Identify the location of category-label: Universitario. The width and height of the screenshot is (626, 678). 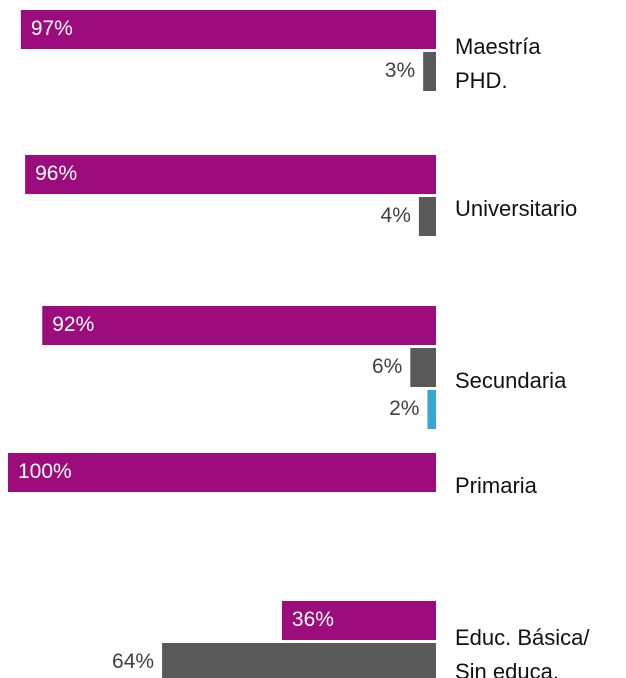
(516, 208).